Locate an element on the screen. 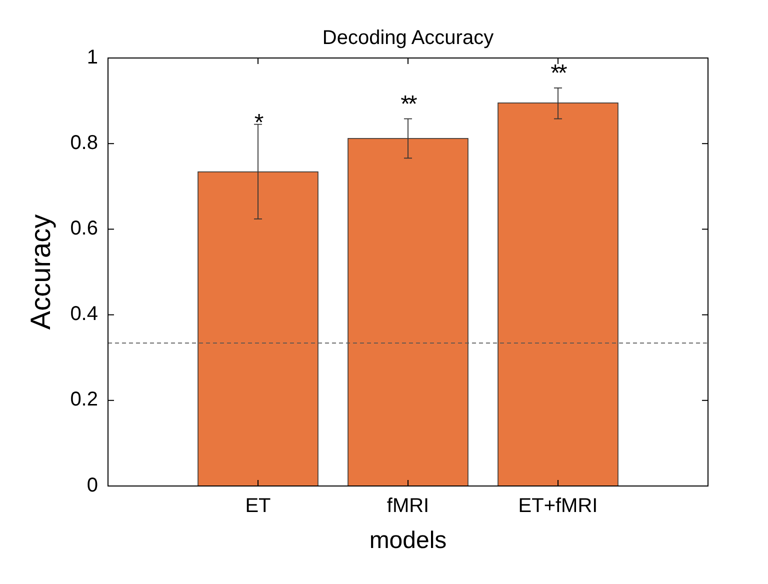 The width and height of the screenshot is (768, 584). y-tick-label: 0.2 is located at coordinates (84, 399).